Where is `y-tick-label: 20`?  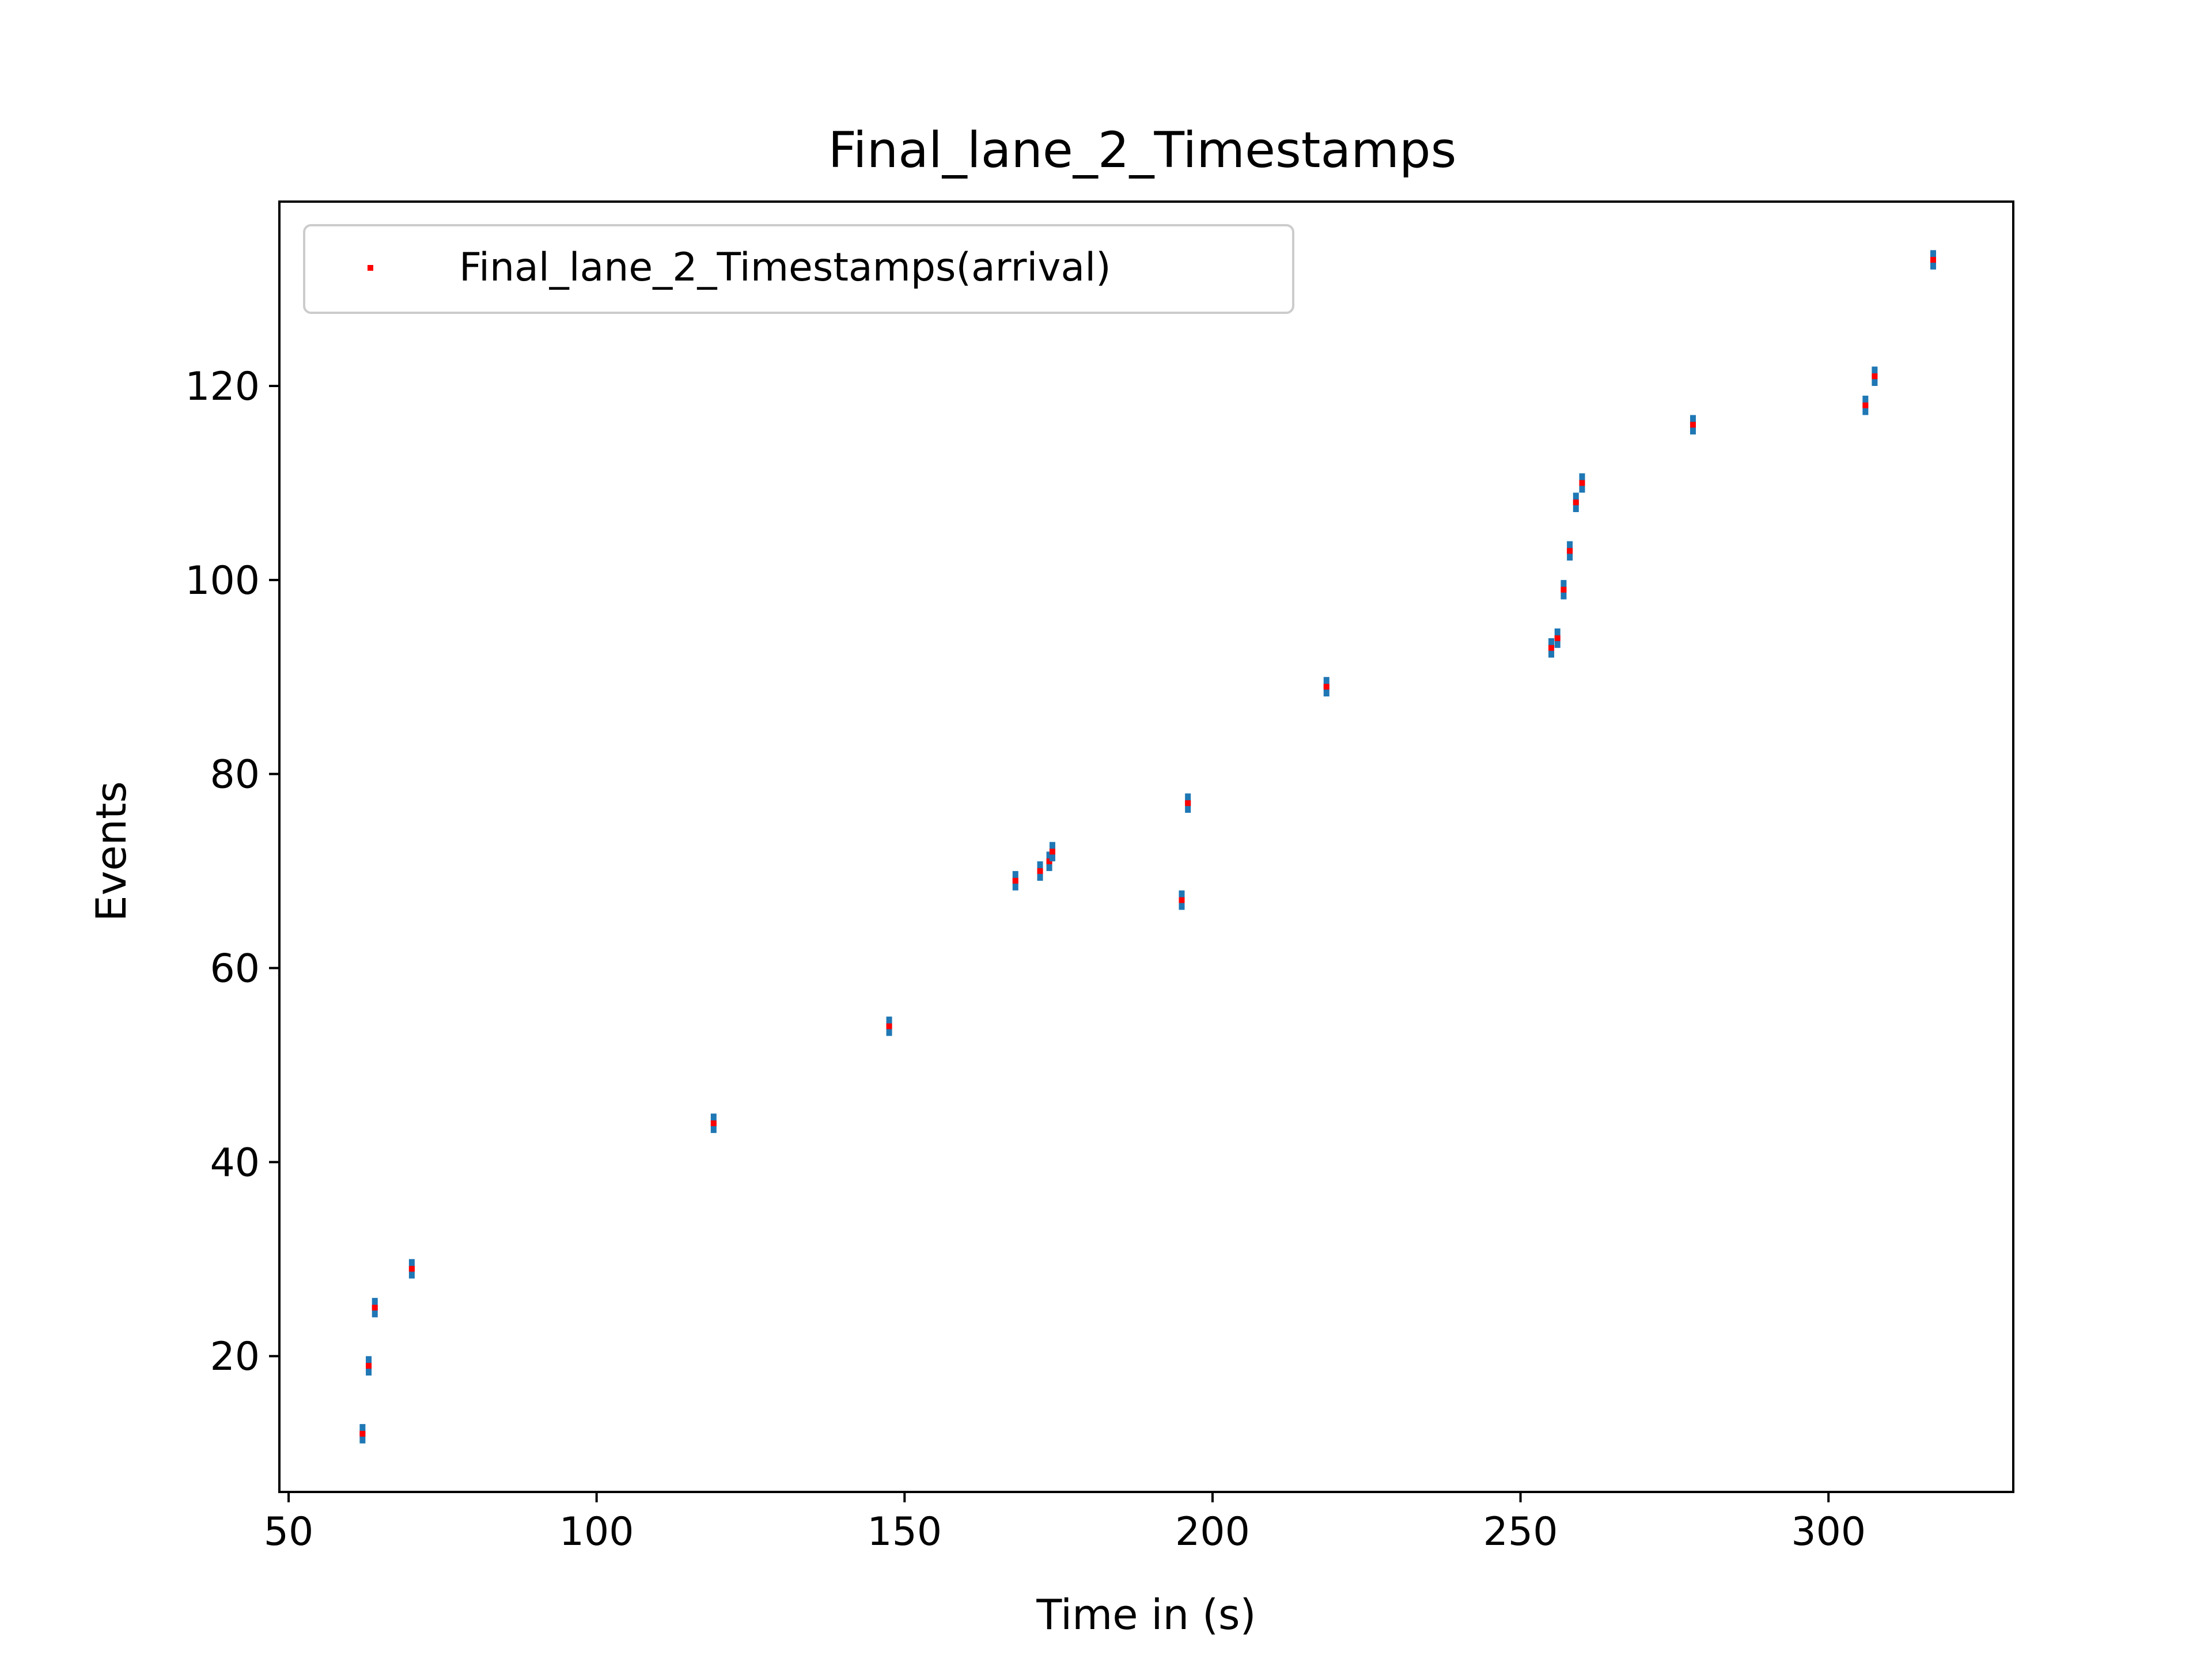
y-tick-label: 20 is located at coordinates (235, 1357).